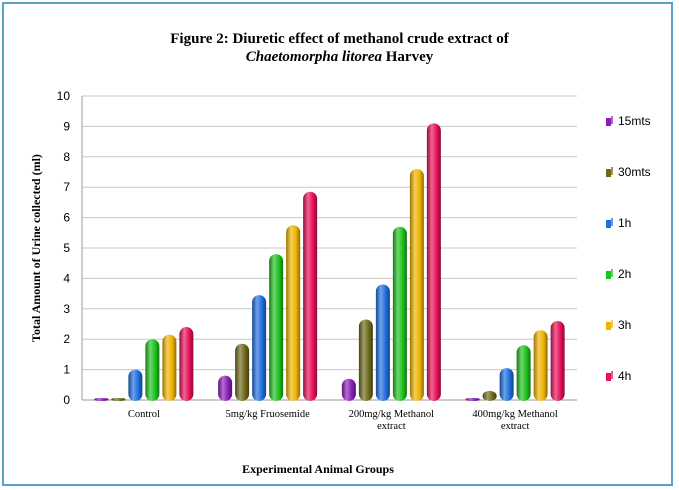  Describe the element at coordinates (144, 414) in the screenshot. I see `x-category-label: Control` at that location.